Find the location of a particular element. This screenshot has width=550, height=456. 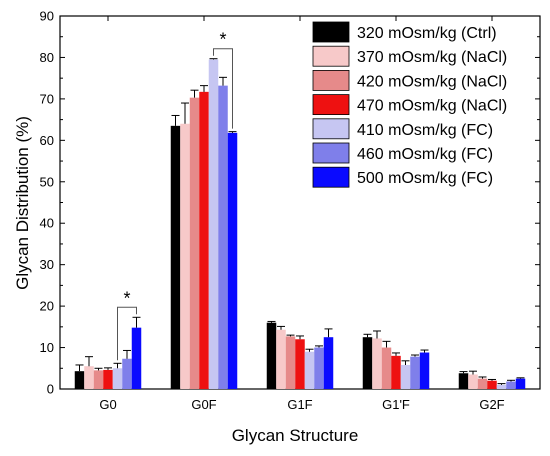

x-tick-label: G1'F is located at coordinates (396, 404).